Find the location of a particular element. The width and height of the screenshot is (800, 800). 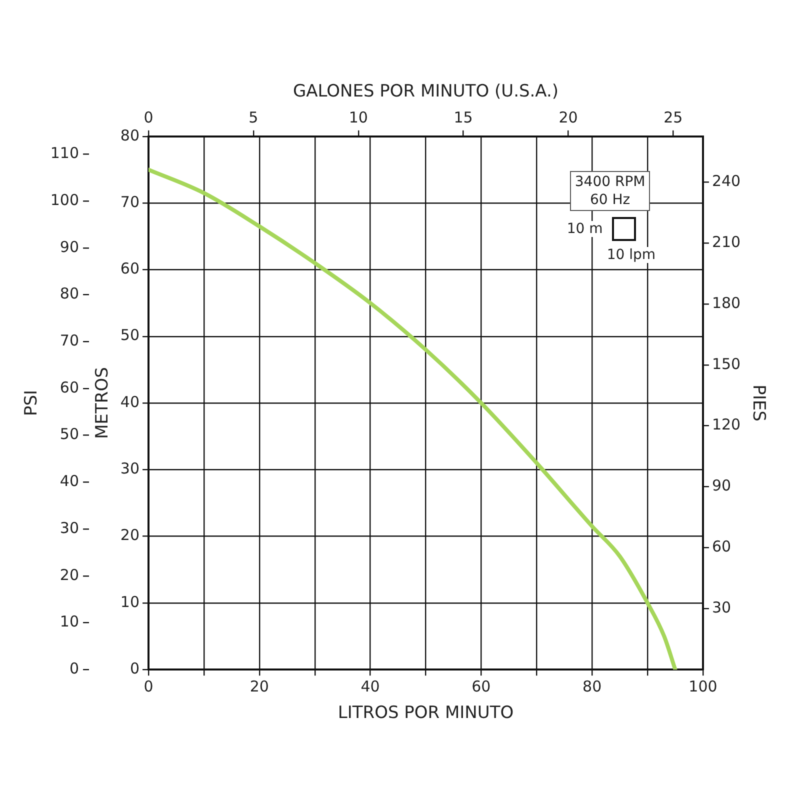

y-tick-label: 10 is located at coordinates (130, 601).